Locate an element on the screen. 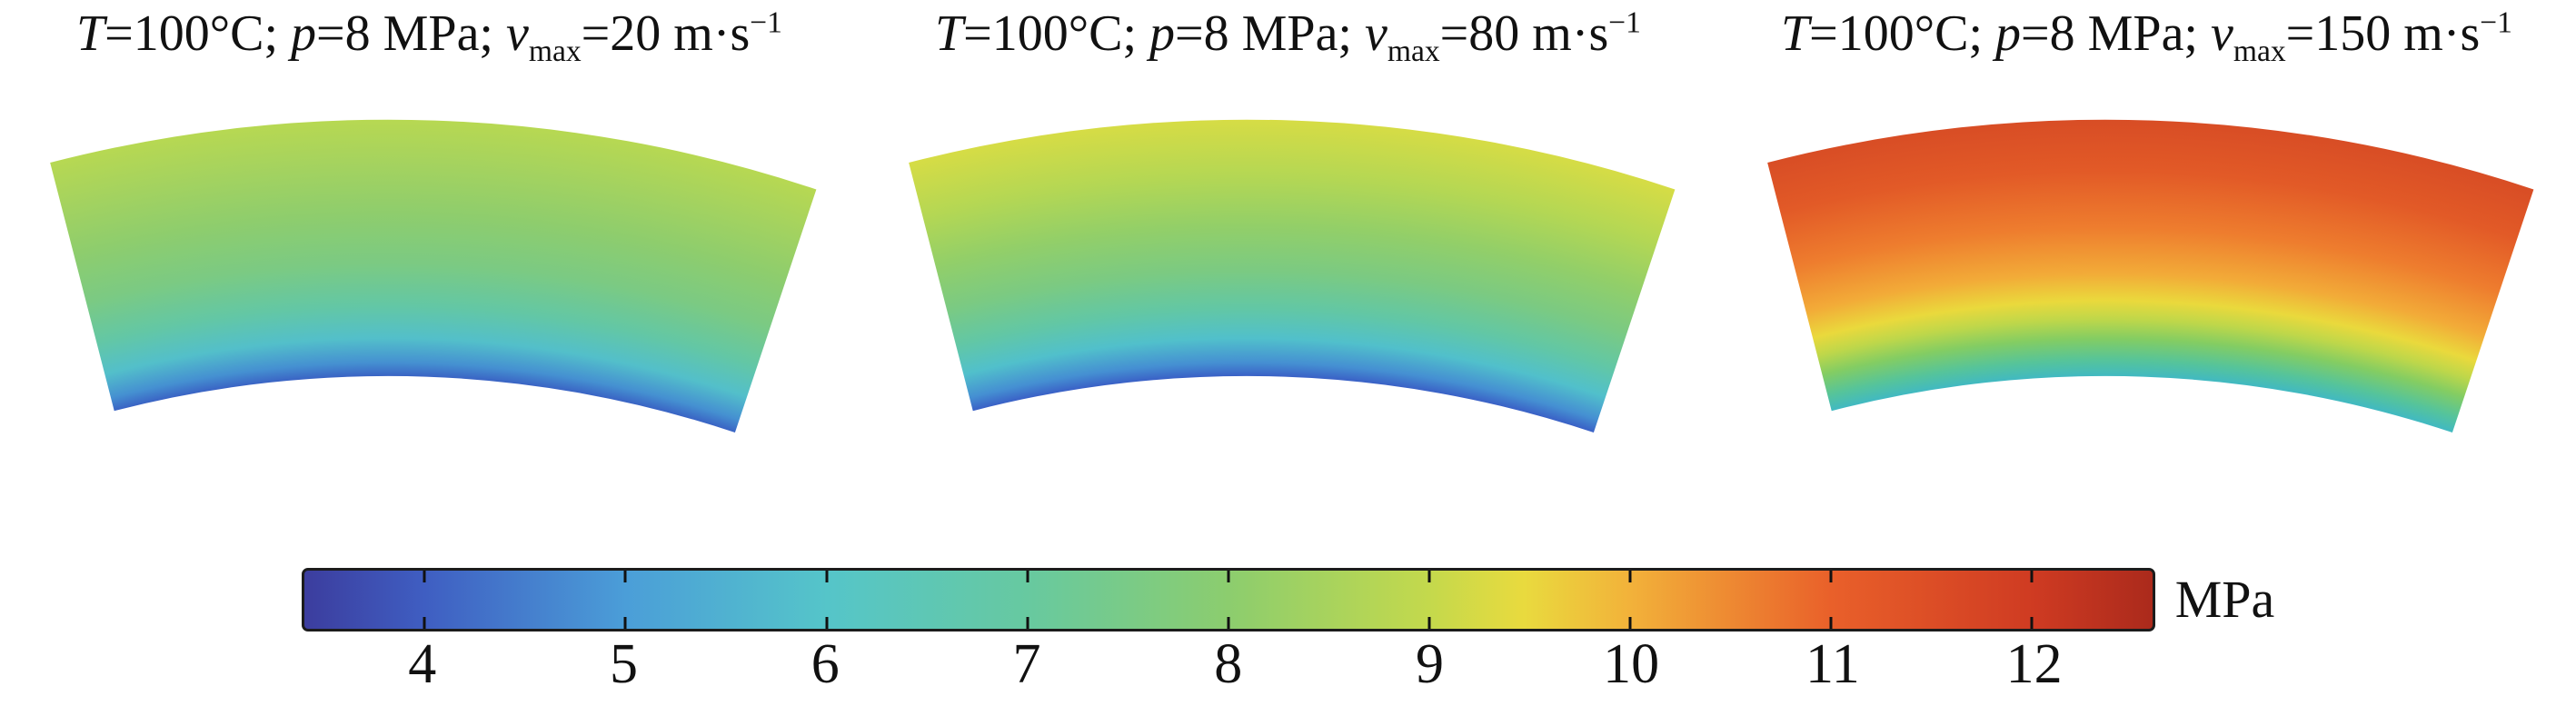 This screenshot has height=726, width=2576. panel-title-3: T=100°C; p=8 MPa; vmax=150 m·s−1 is located at coordinates (2146, 34).